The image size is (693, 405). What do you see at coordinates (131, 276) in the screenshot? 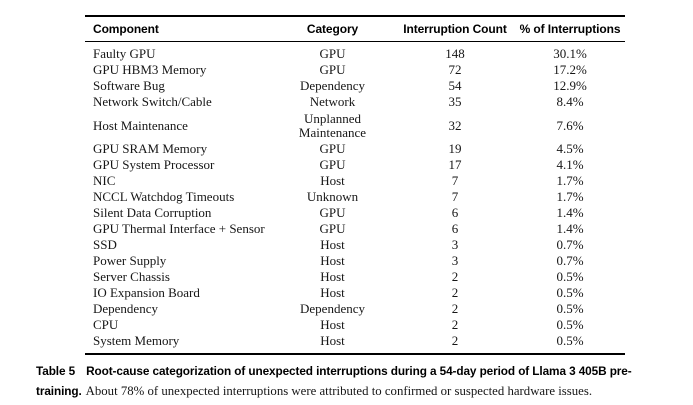
I see `cell-component: Server Chassis` at bounding box center [131, 276].